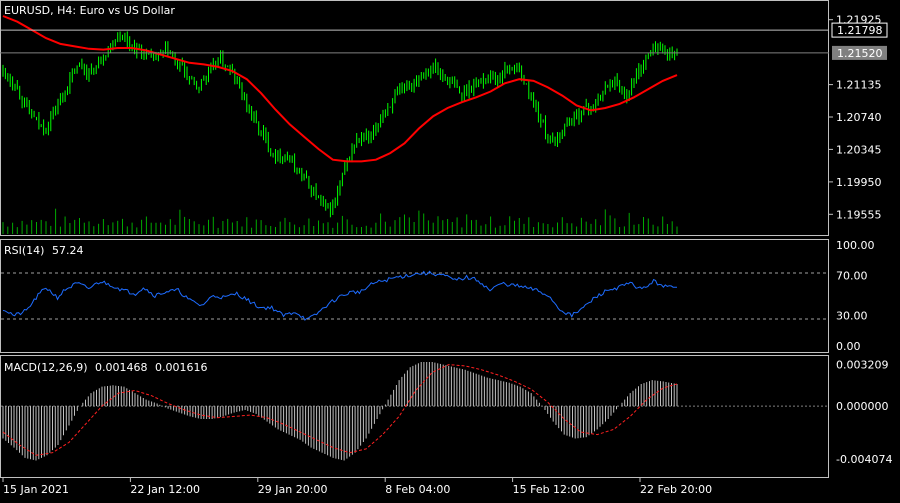 Image resolution: width=900 pixels, height=503 pixels. Describe the element at coordinates (340, 221) in the screenshot. I see `volume-series` at that location.